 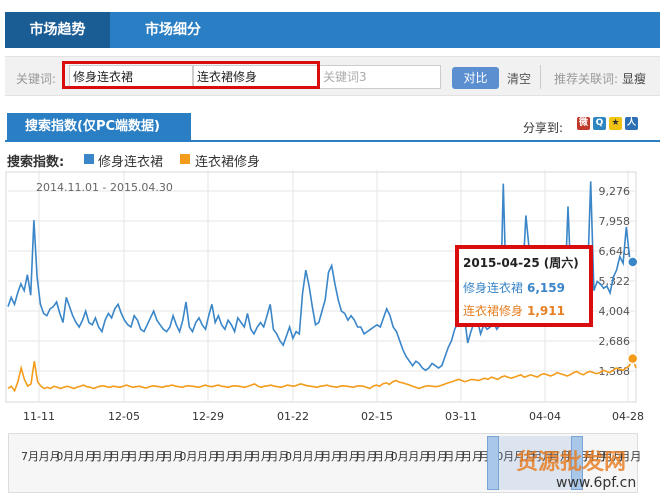 What do you see at coordinates (545, 416) in the screenshot?
I see `x-tick-label: 04-04` at bounding box center [545, 416].